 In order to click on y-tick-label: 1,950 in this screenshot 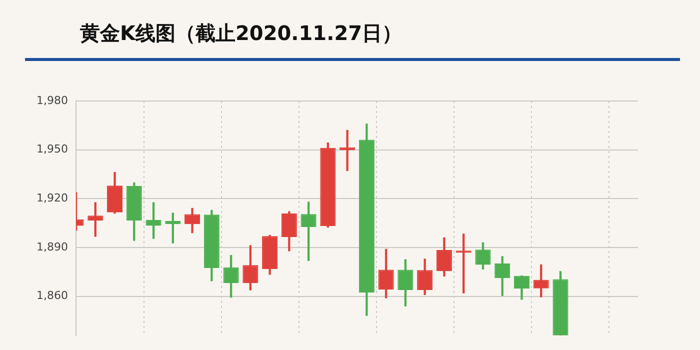, I will do `click(52, 149)`.